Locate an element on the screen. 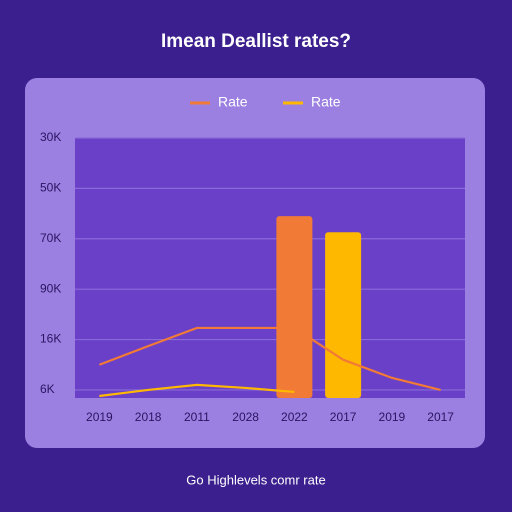 This screenshot has height=512, width=512. x-tick-label: 2028 is located at coordinates (245, 417).